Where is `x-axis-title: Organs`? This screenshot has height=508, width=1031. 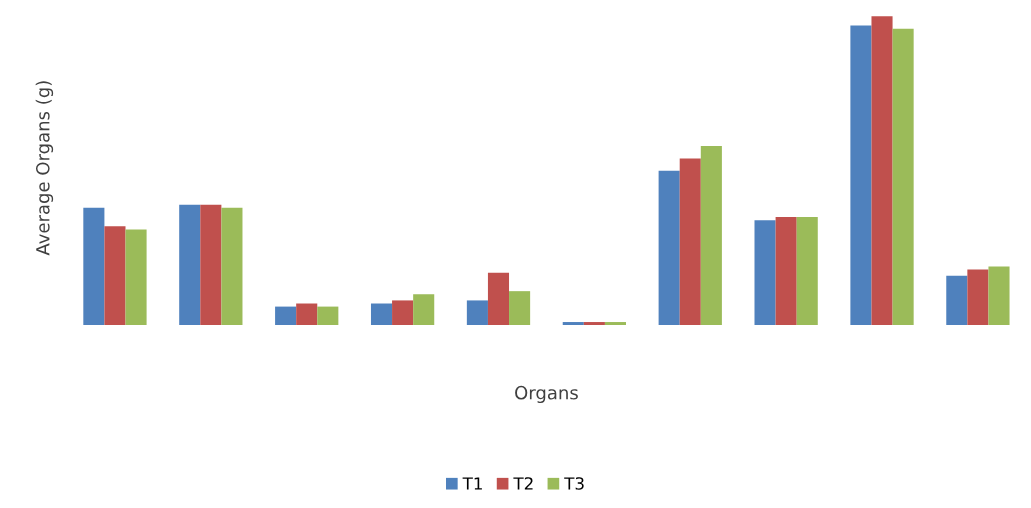 x-axis-title: Organs is located at coordinates (546, 394).